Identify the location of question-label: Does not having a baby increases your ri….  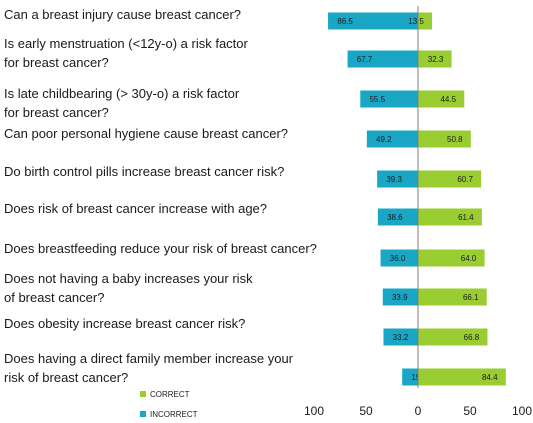
(128, 278).